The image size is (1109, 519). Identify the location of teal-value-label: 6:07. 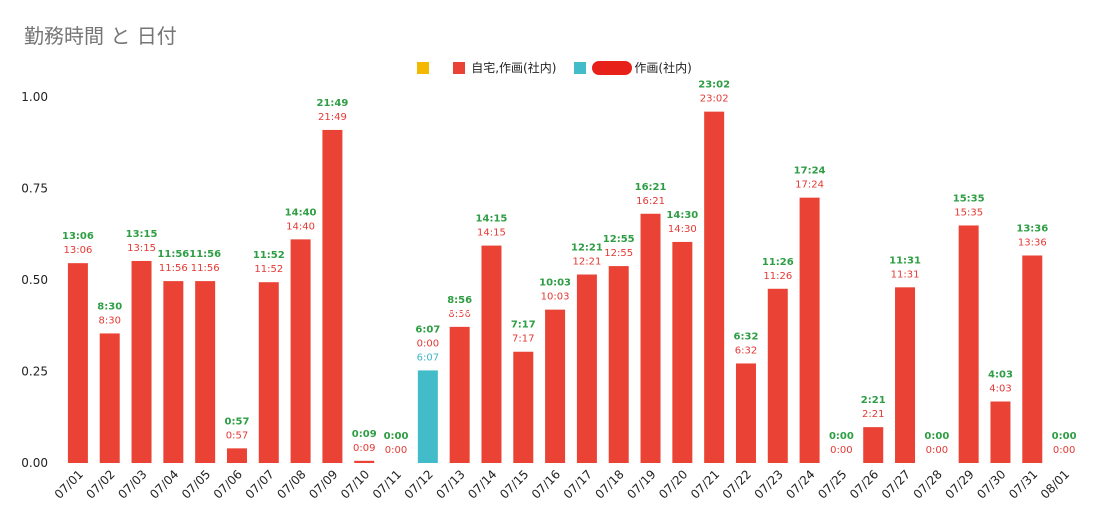
(428, 357).